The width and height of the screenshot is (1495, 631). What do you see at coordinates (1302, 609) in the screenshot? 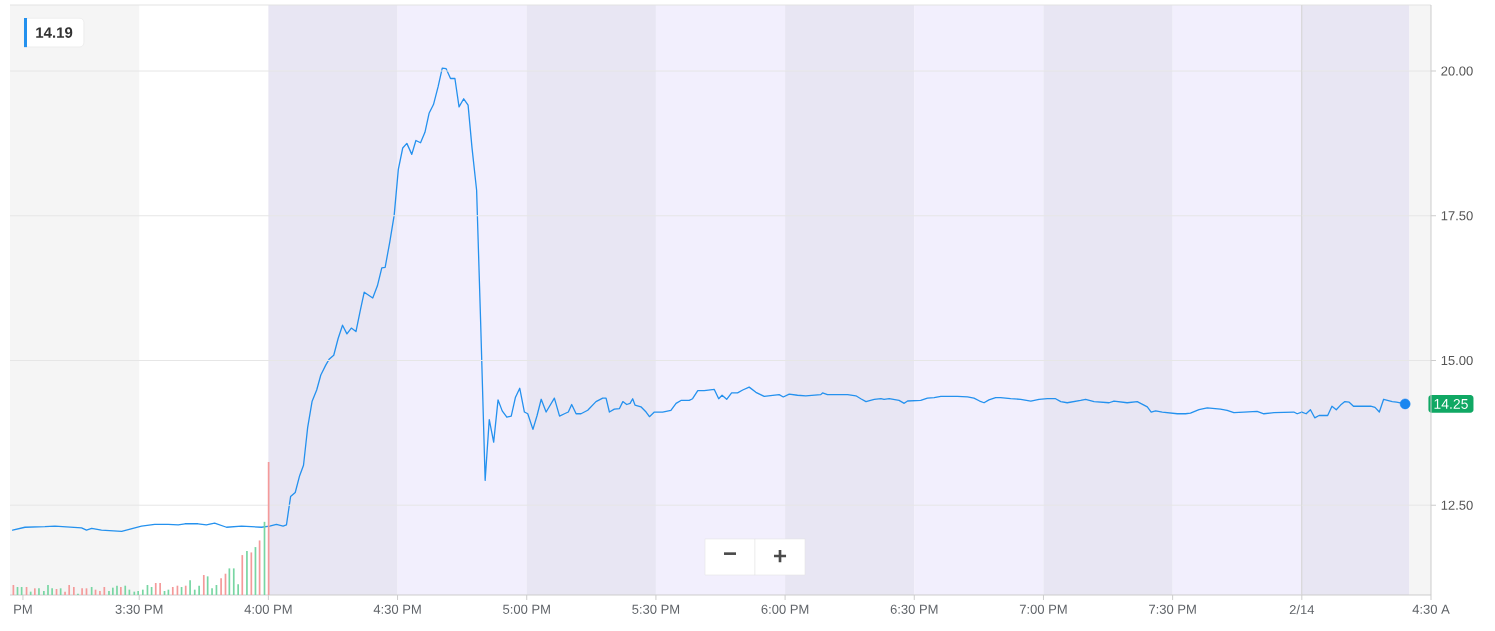
I see `x-tick-label: 2/14` at bounding box center [1302, 609].